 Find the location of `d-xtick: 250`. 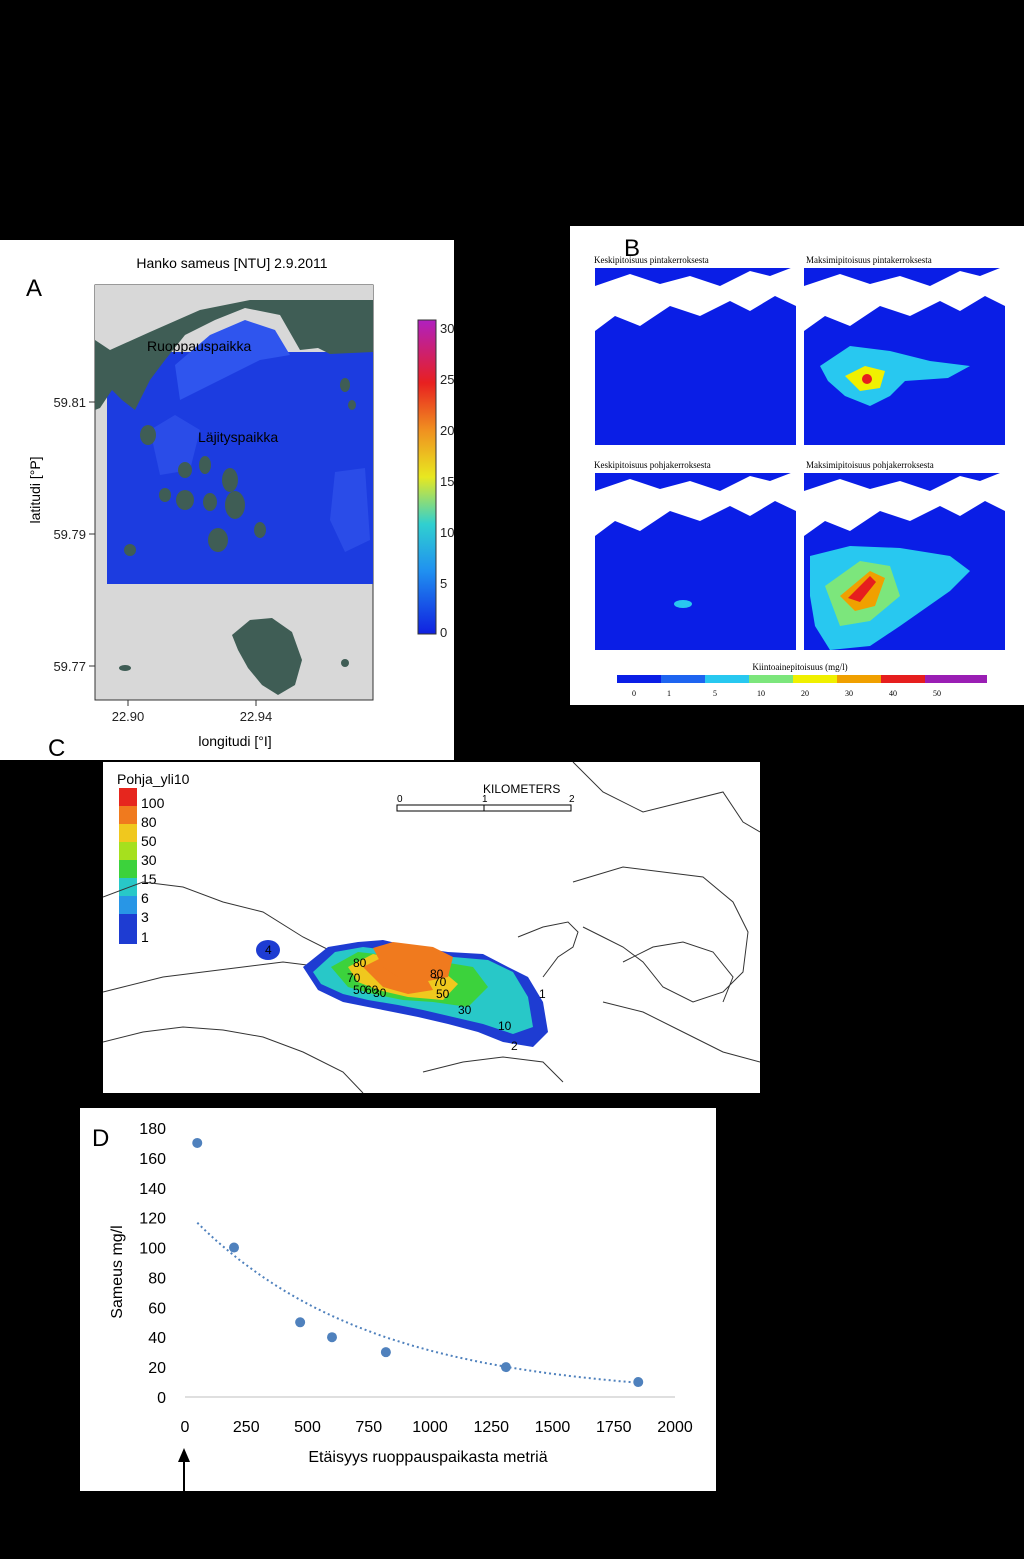

d-xtick: 250 is located at coordinates (246, 1427).